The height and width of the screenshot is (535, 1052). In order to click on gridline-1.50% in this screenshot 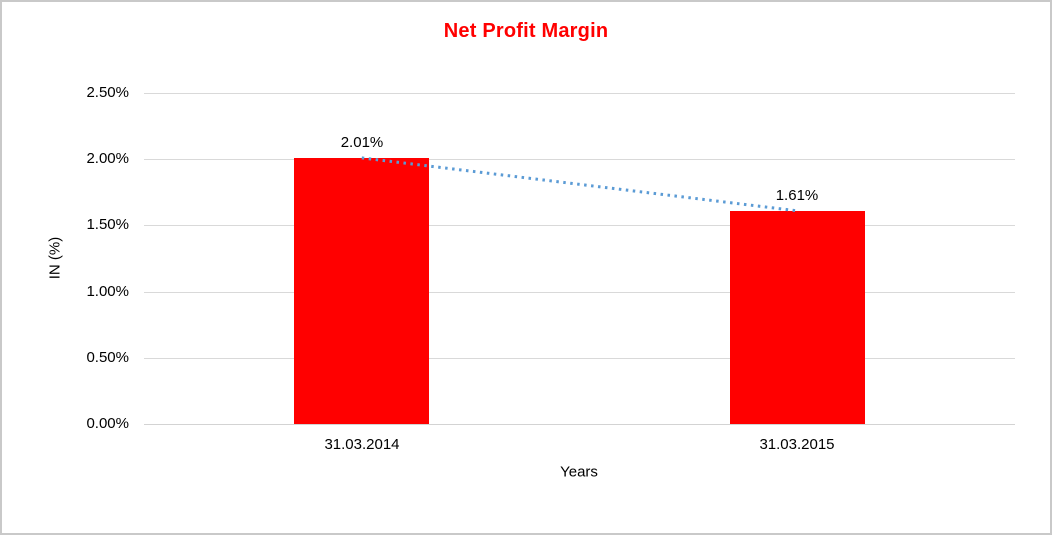, I will do `click(579, 225)`.